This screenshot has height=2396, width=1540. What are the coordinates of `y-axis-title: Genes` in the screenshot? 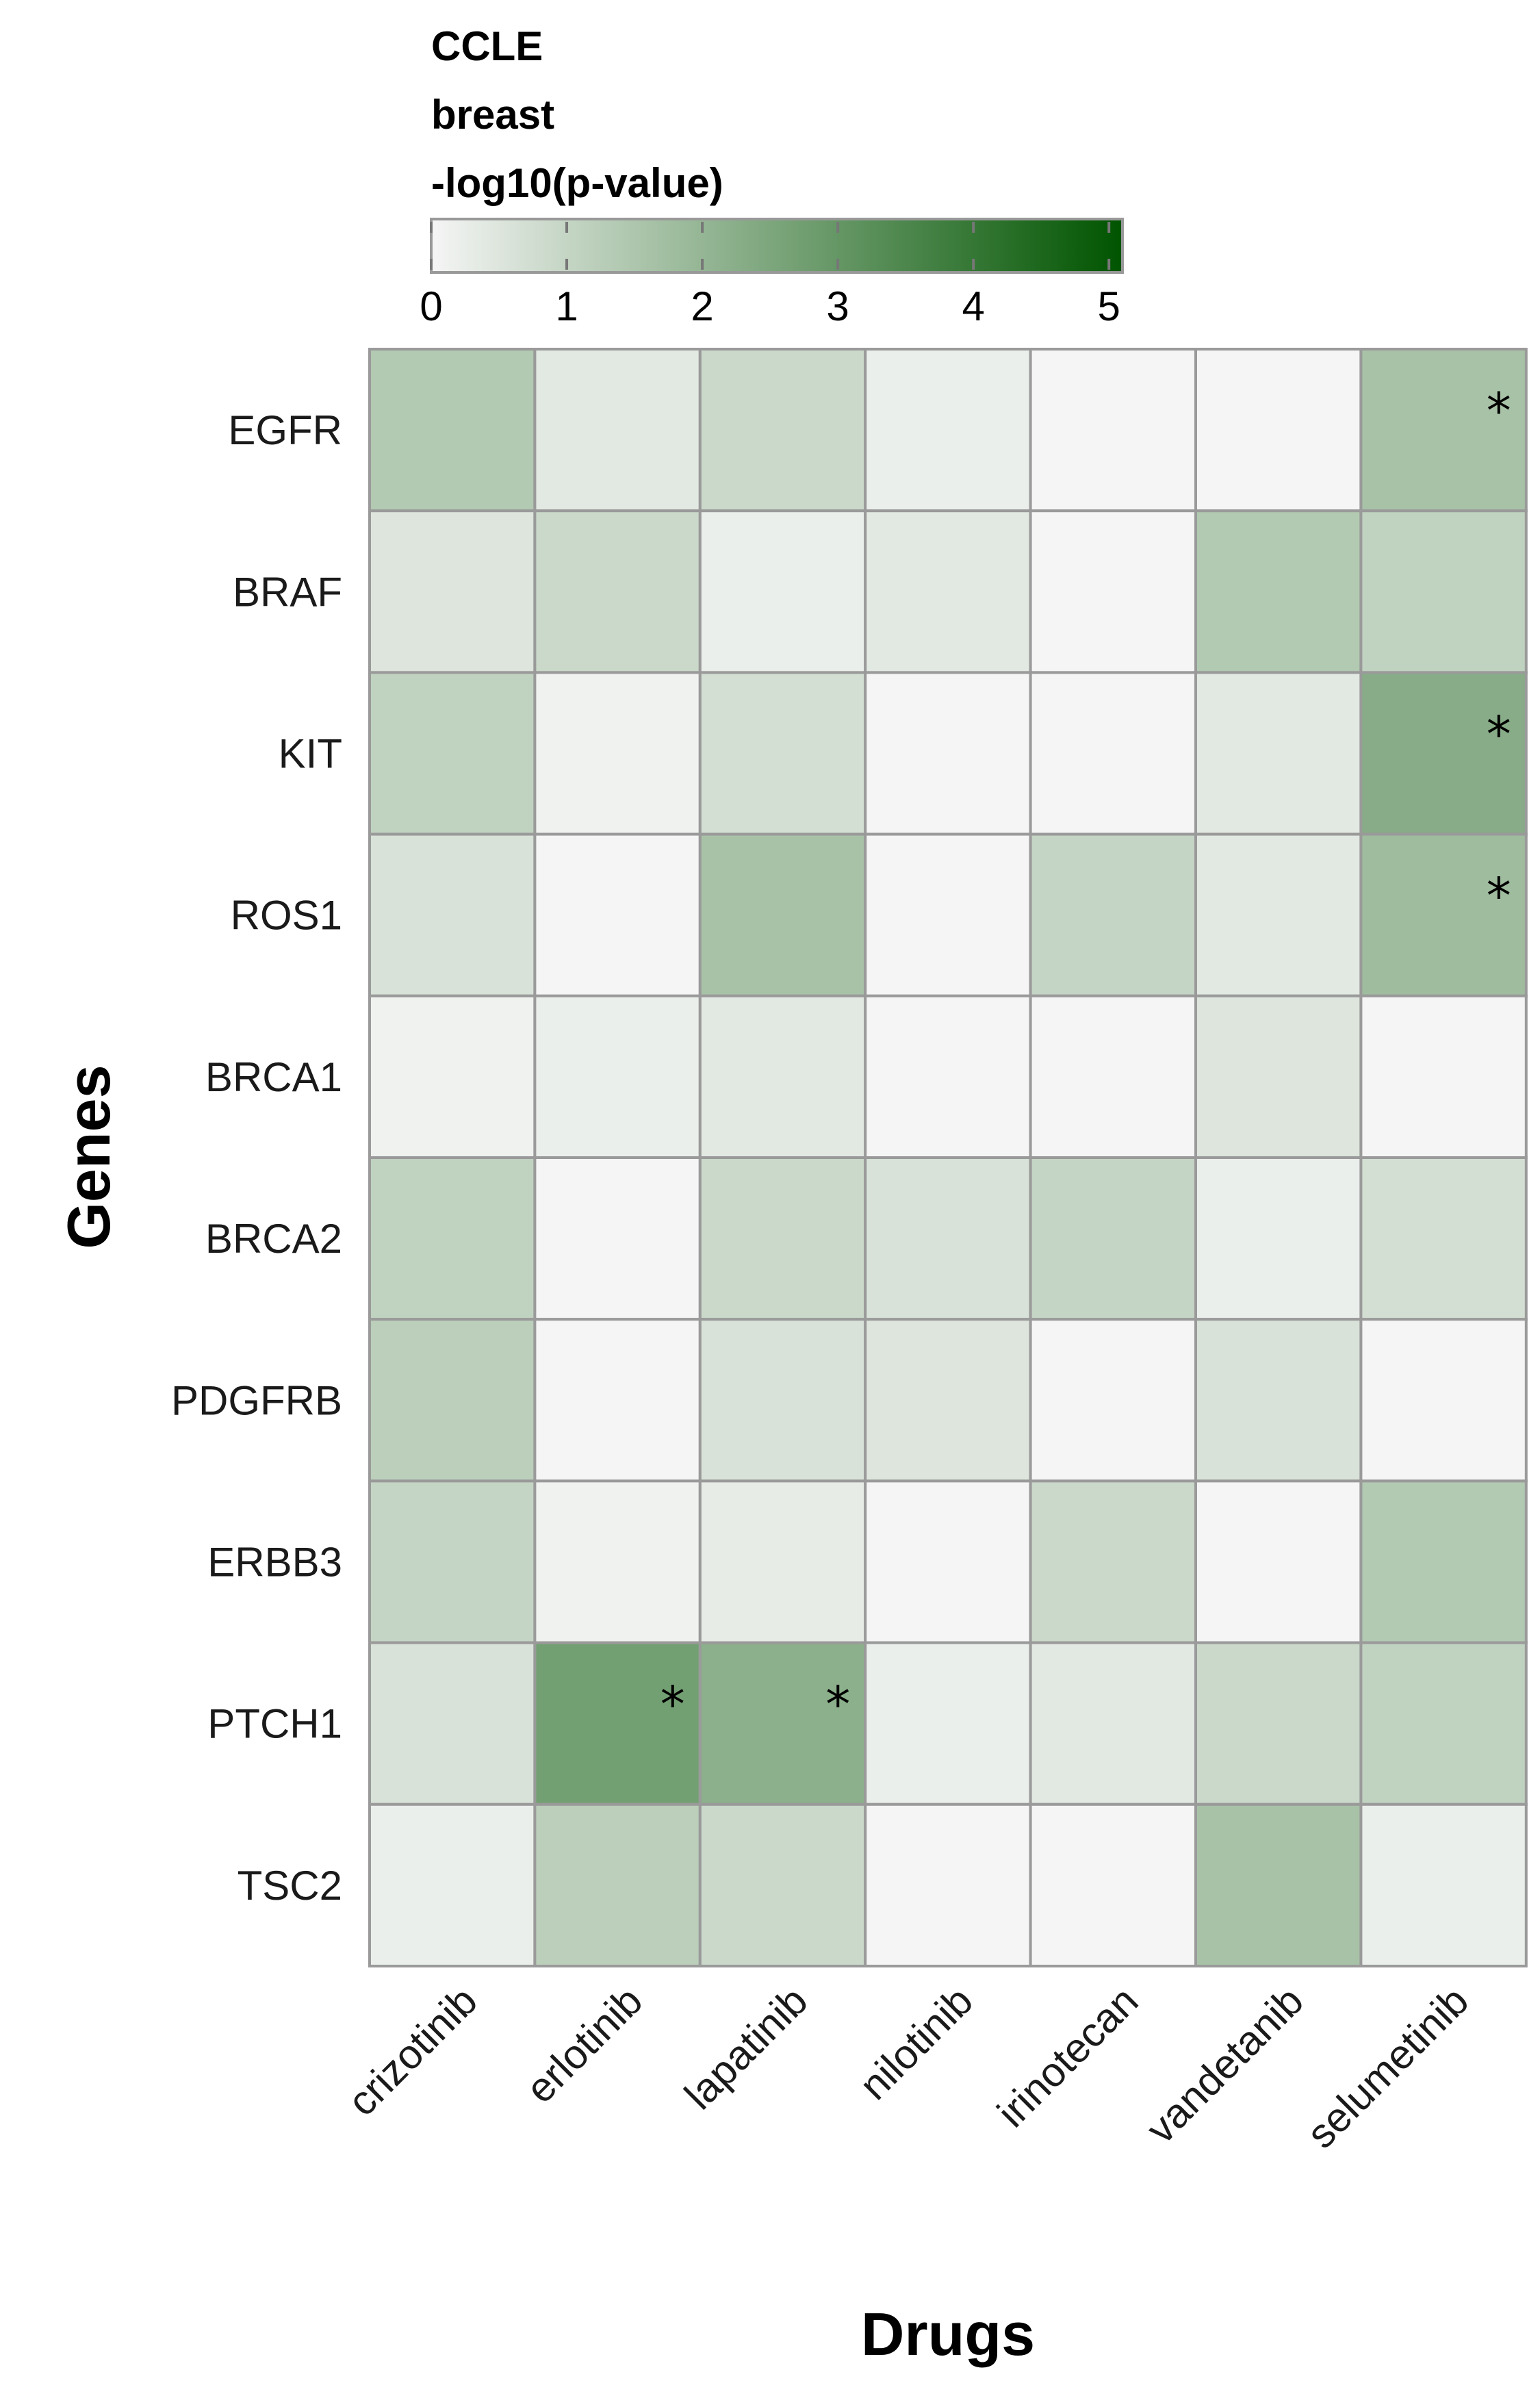 It's located at (89, 1157).